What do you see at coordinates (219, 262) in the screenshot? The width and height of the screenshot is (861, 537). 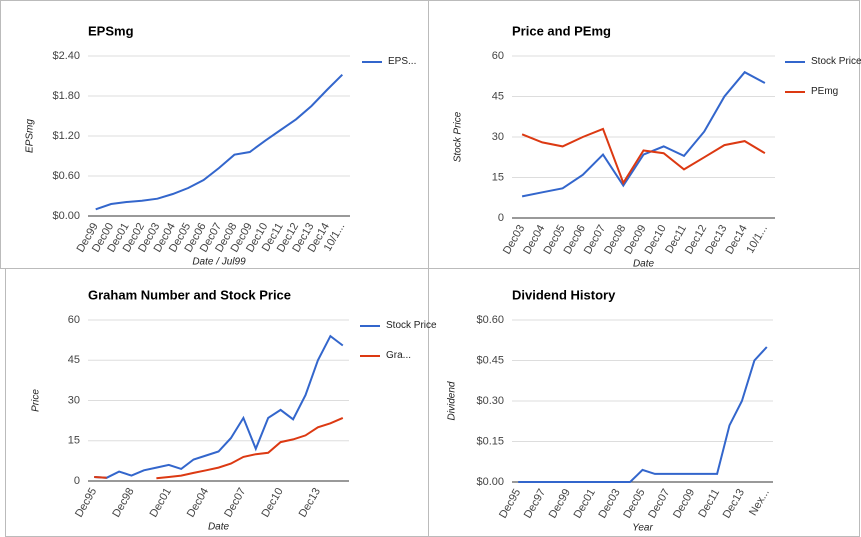 I see `x-axis-label: Date / Jul99` at bounding box center [219, 262].